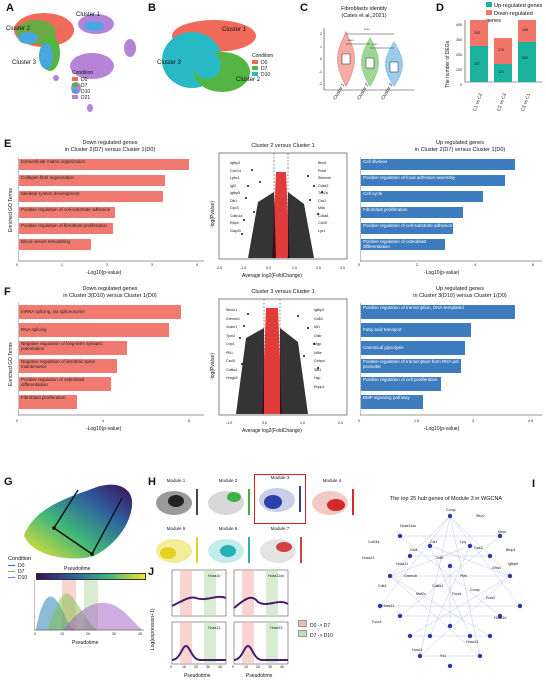 The image size is (546, 683). What do you see at coordinates (500, 618) in the screenshot?
I see `network-gene: Hoxa10` at bounding box center [500, 618].